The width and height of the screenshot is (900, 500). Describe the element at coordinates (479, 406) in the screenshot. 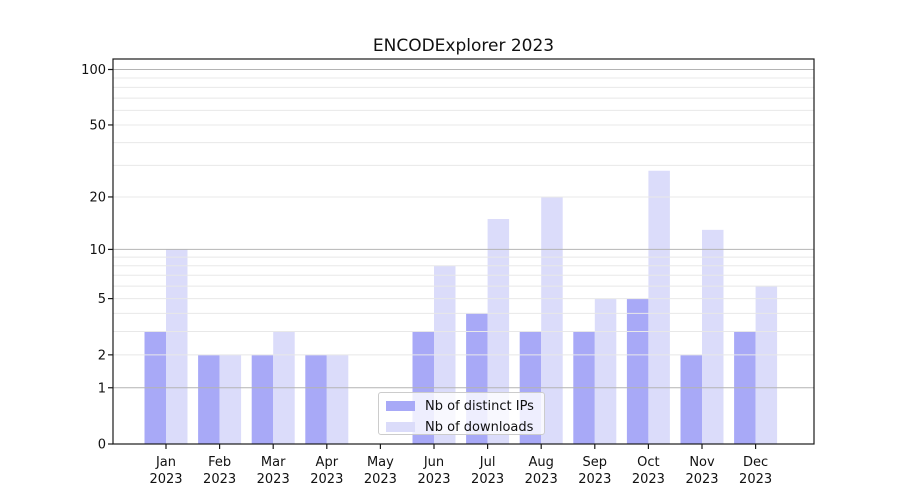

I see `legend-label-distinct-ips: Nb of distinct IPs` at that location.